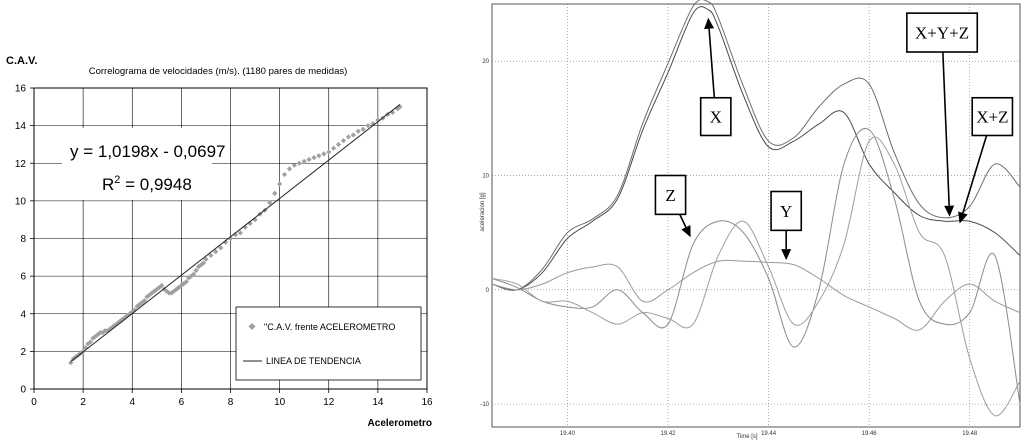  Describe the element at coordinates (328, 343) in the screenshot. I see `legend-box` at that location.